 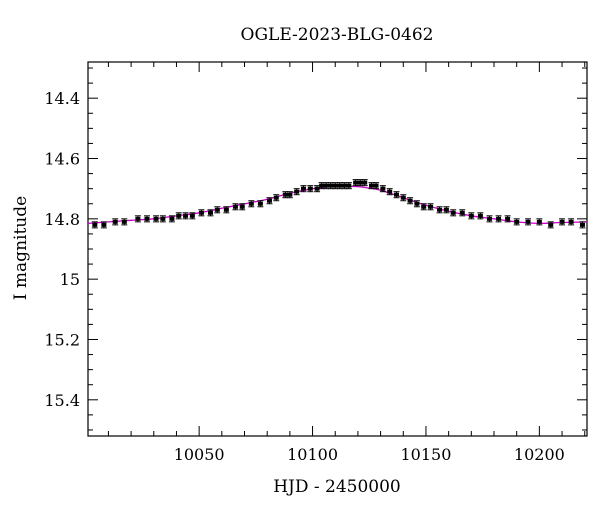 What do you see at coordinates (539, 454) in the screenshot?
I see `x-tick-label: 10200` at bounding box center [539, 454].